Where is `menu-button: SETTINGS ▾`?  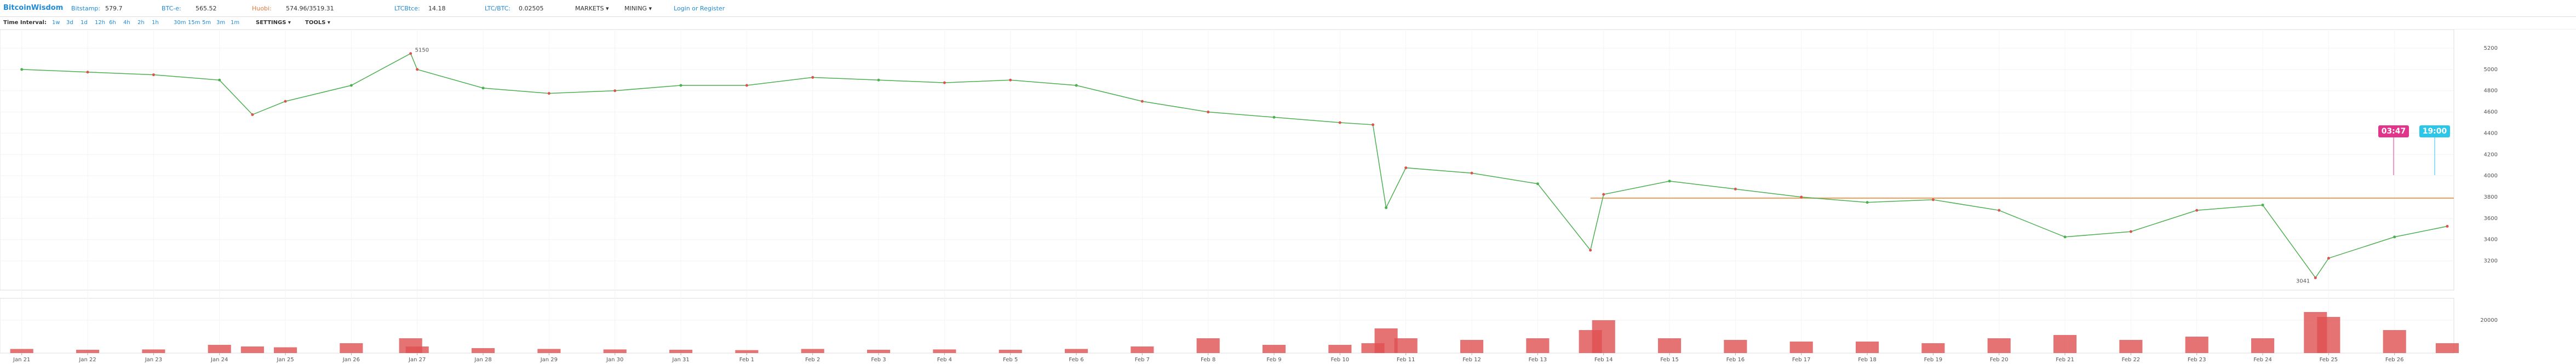
menu-button: SETTINGS ▾ is located at coordinates (273, 23).